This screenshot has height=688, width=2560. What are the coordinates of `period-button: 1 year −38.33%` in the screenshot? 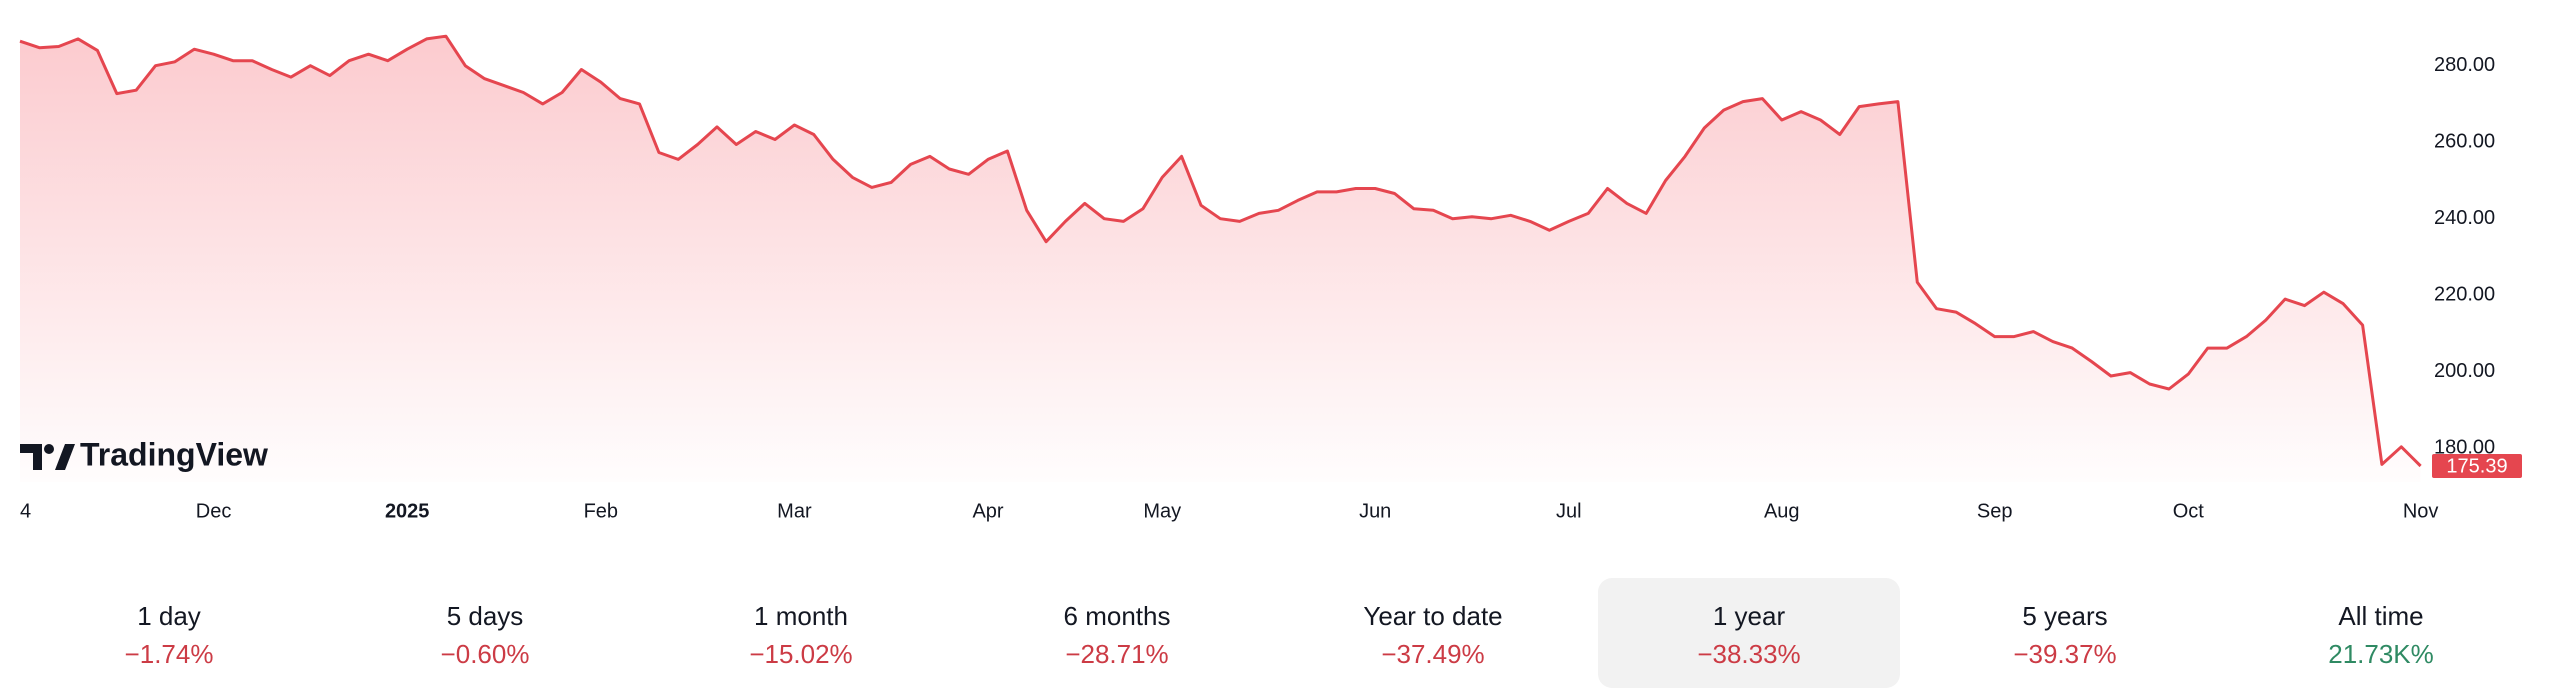 It's located at (1749, 633).